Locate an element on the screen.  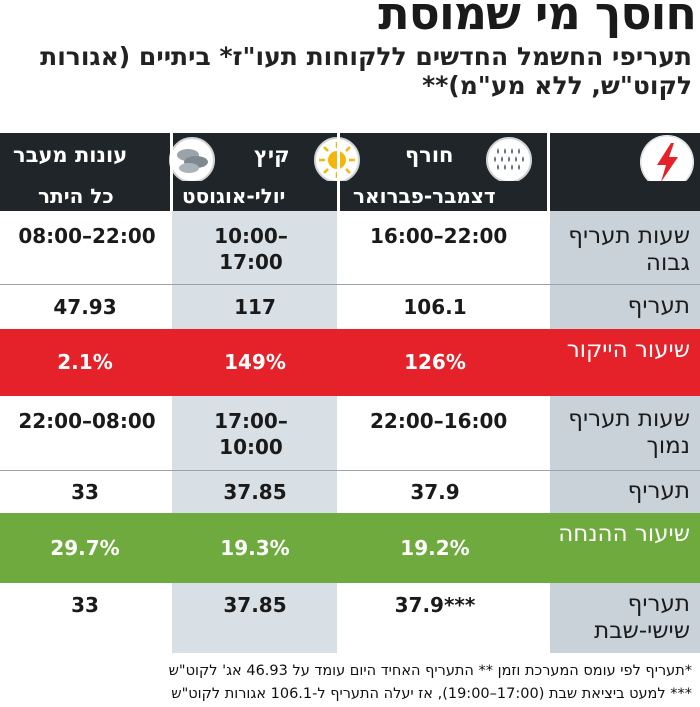
winter-value: 22:00–16:00 is located at coordinates (439, 421).